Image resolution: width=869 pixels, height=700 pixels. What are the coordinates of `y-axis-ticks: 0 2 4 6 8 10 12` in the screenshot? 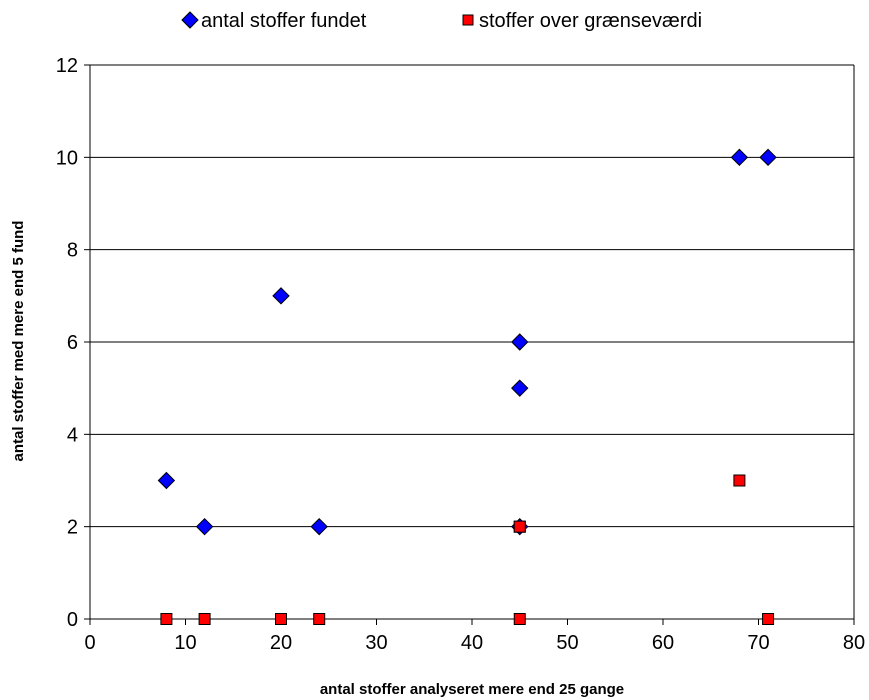 It's located at (73, 343).